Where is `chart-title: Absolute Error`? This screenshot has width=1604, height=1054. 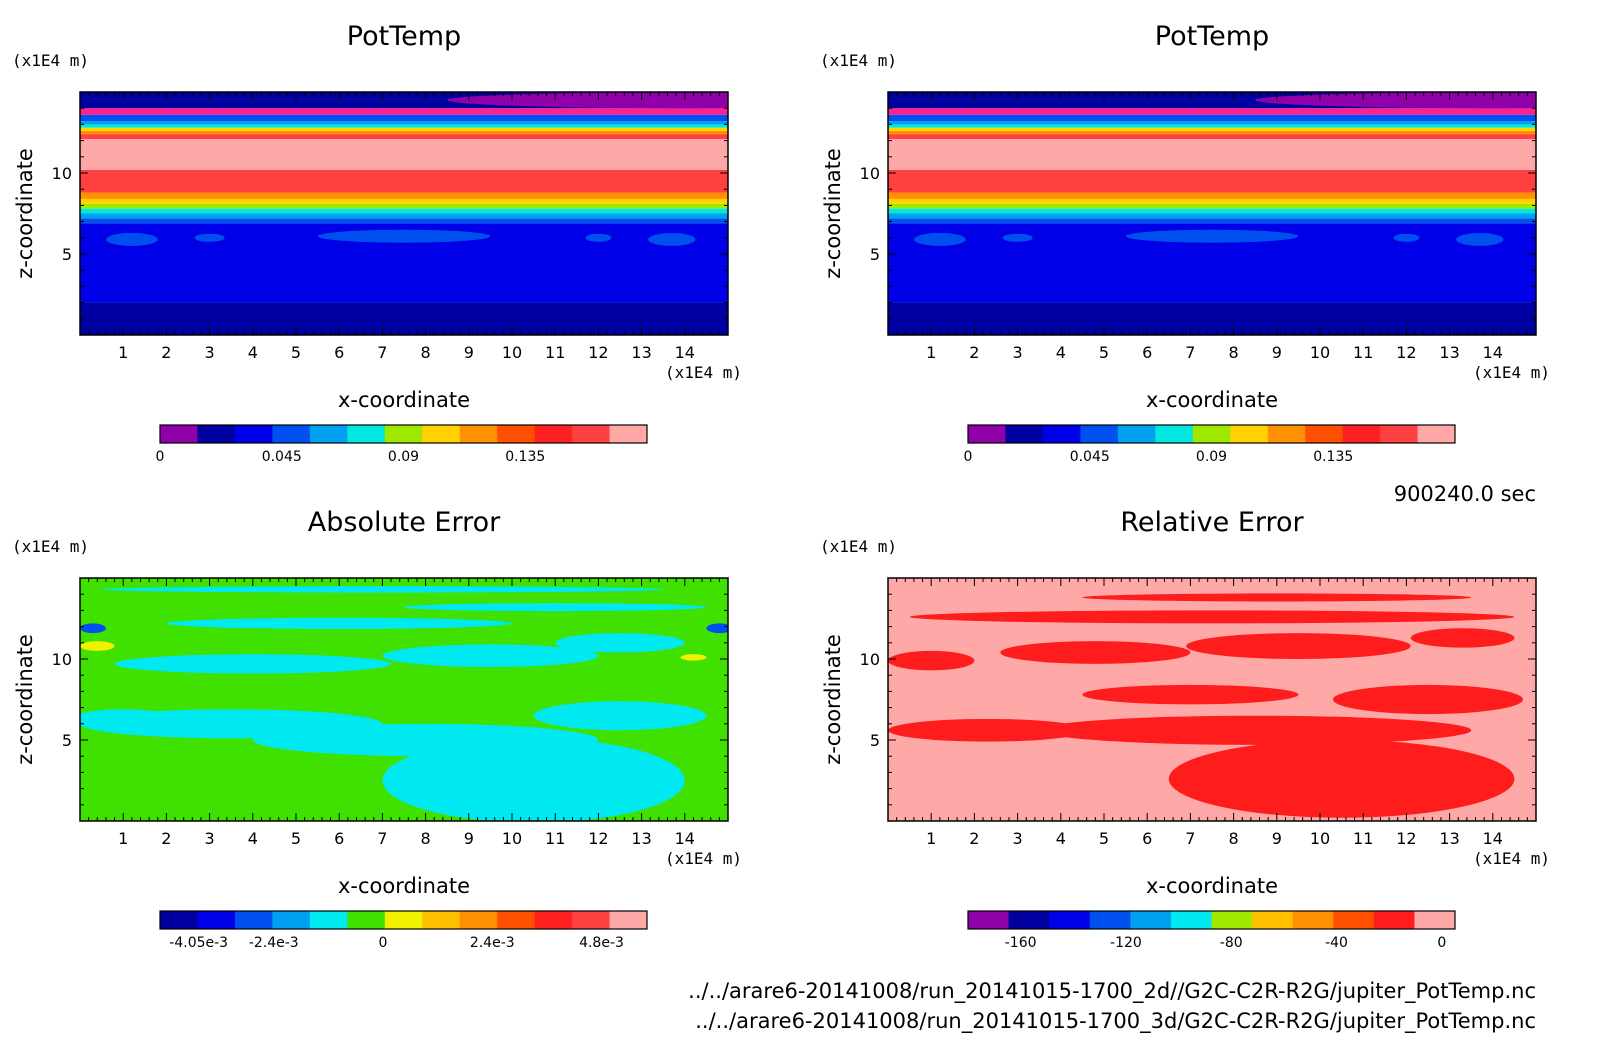 chart-title: Absolute Error is located at coordinates (404, 522).